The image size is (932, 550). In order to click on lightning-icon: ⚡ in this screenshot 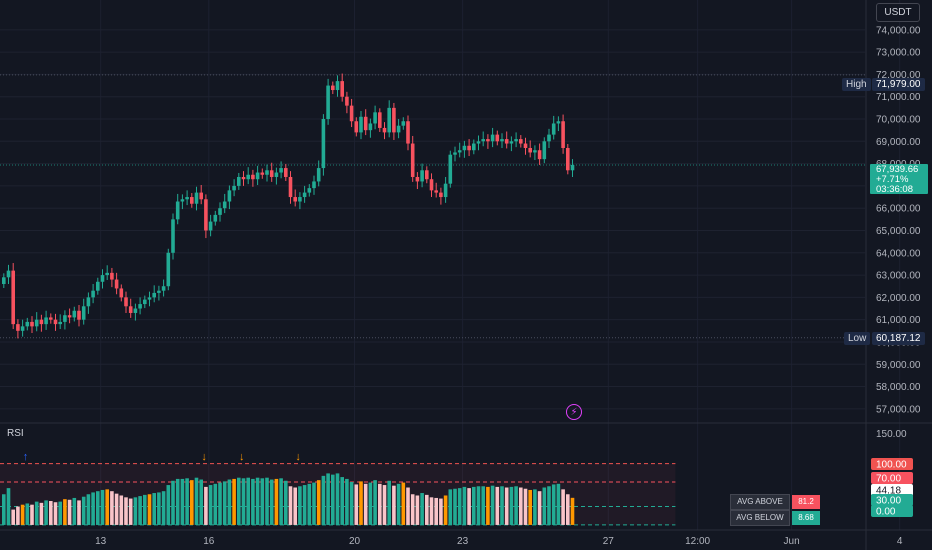, I will do `click(574, 412)`.